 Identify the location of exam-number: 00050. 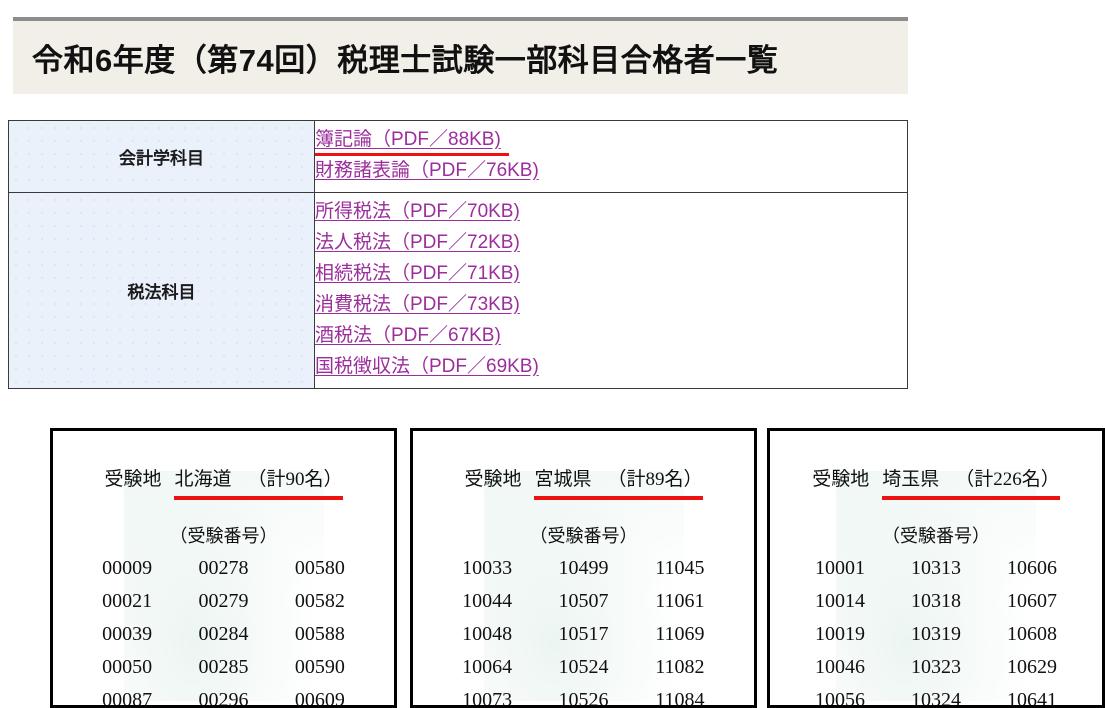
(127, 667).